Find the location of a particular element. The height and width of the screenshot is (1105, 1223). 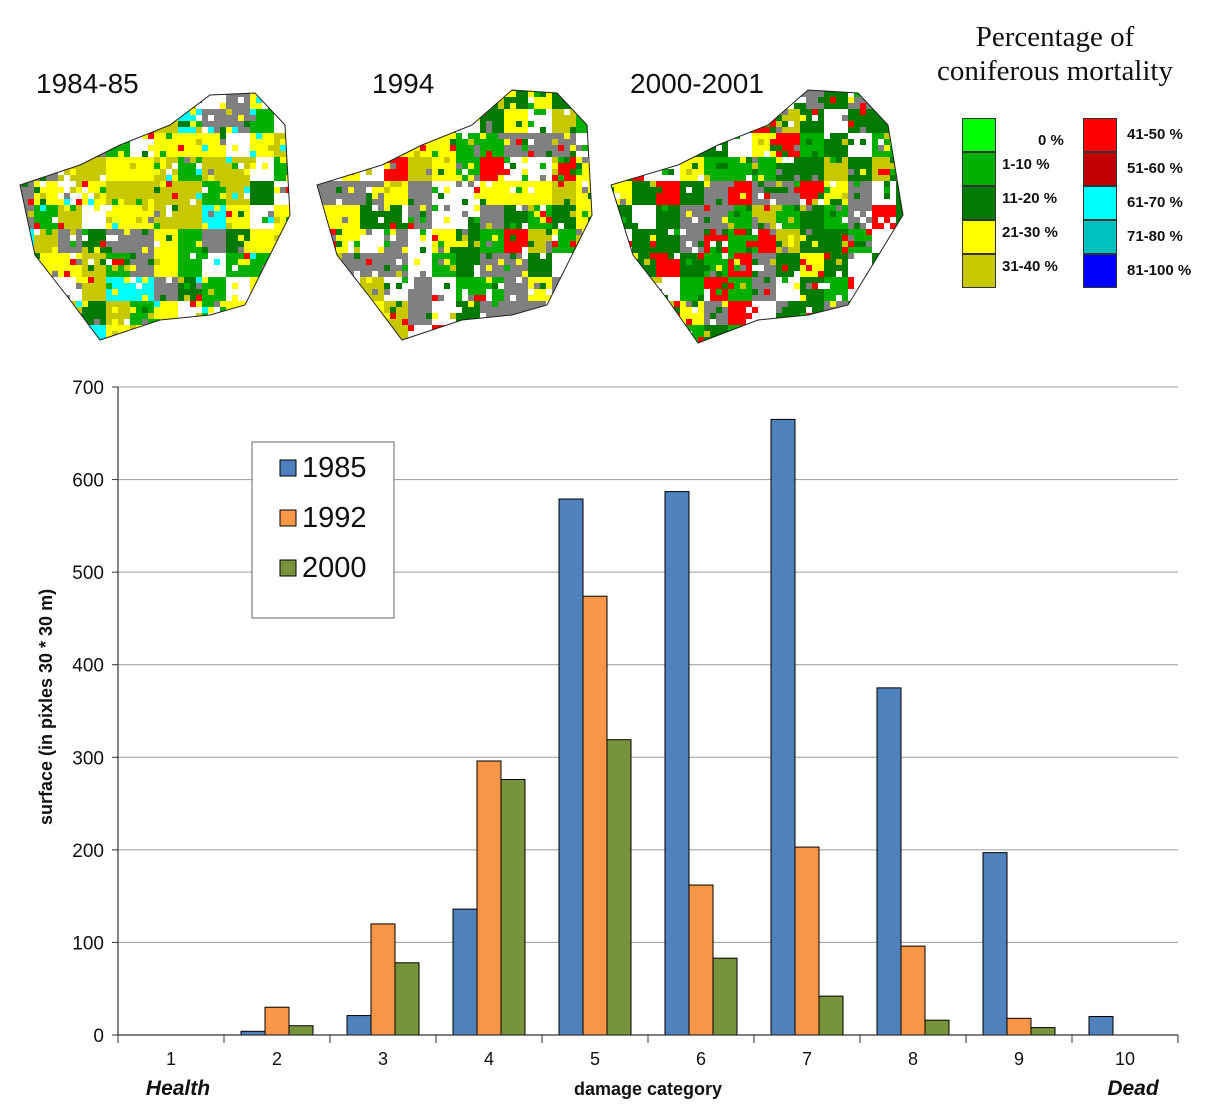

chart-legend-swatch-1992 is located at coordinates (288, 518).